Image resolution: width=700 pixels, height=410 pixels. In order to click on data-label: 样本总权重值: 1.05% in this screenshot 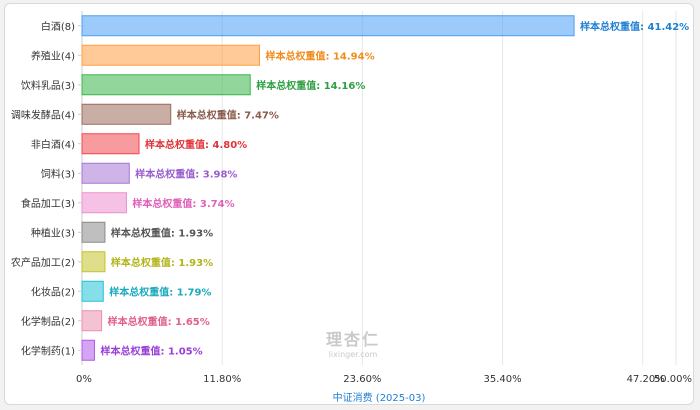, I will do `click(151, 350)`.